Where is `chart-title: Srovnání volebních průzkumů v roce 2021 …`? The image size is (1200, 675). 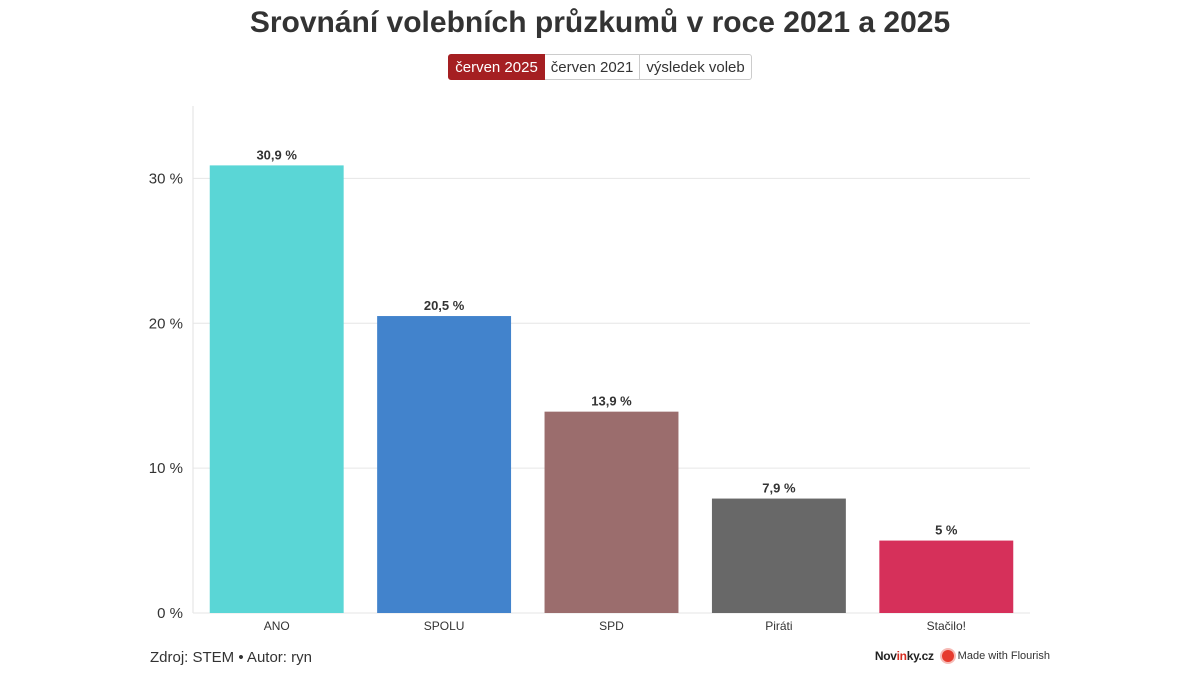
chart-title: Srovnání volebních průzkumů v roce 2021 … is located at coordinates (600, 22).